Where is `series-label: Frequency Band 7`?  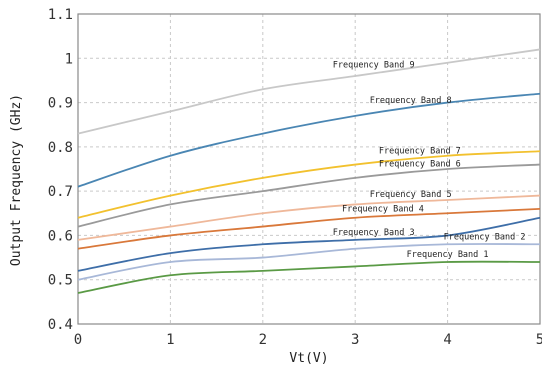 series-label: Frequency Band 7 is located at coordinates (420, 151).